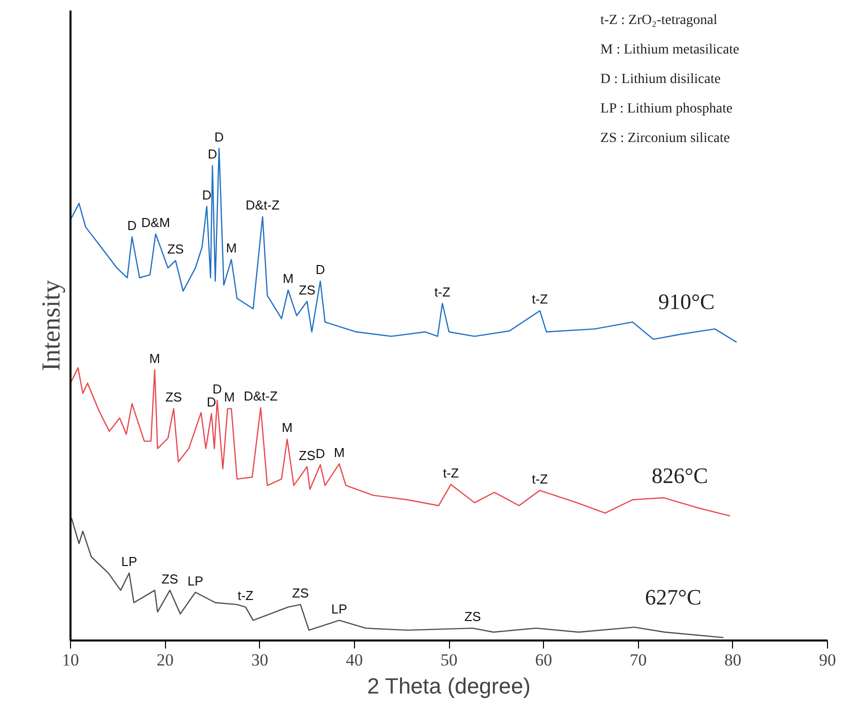  What do you see at coordinates (665, 138) in the screenshot?
I see `text: ZS : Zirconium silicate` at bounding box center [665, 138].